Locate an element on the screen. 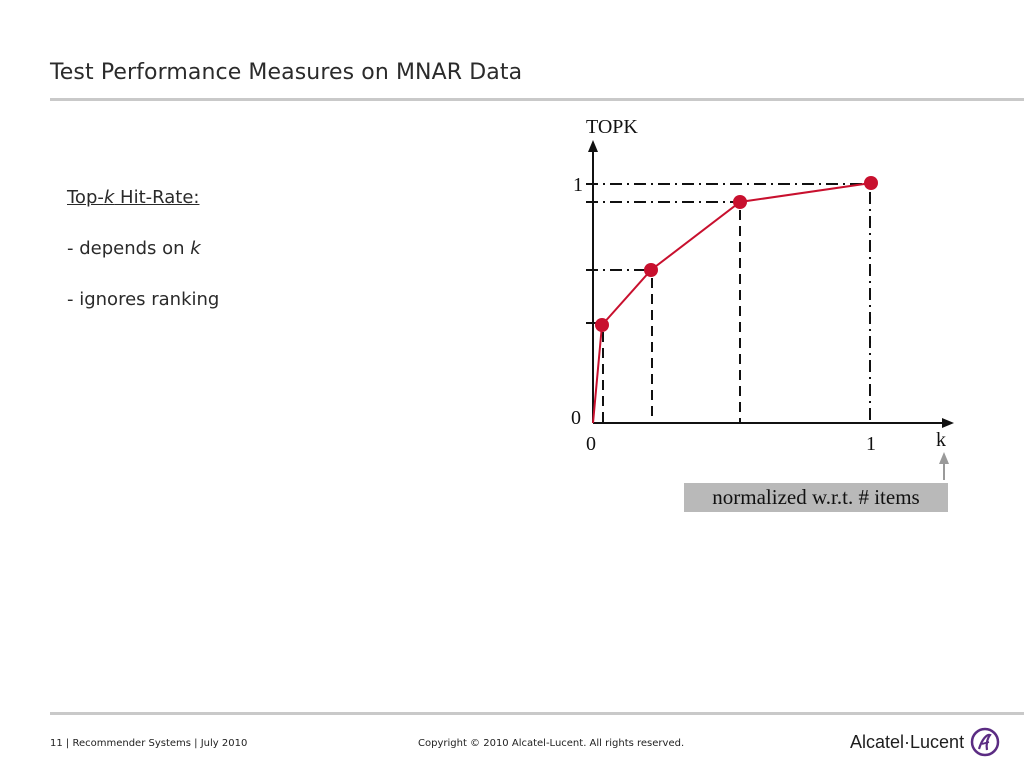 Image resolution: width=1024 pixels, height=768 pixels. heading-text: Top-k Hit-Rate: is located at coordinates (133, 197).